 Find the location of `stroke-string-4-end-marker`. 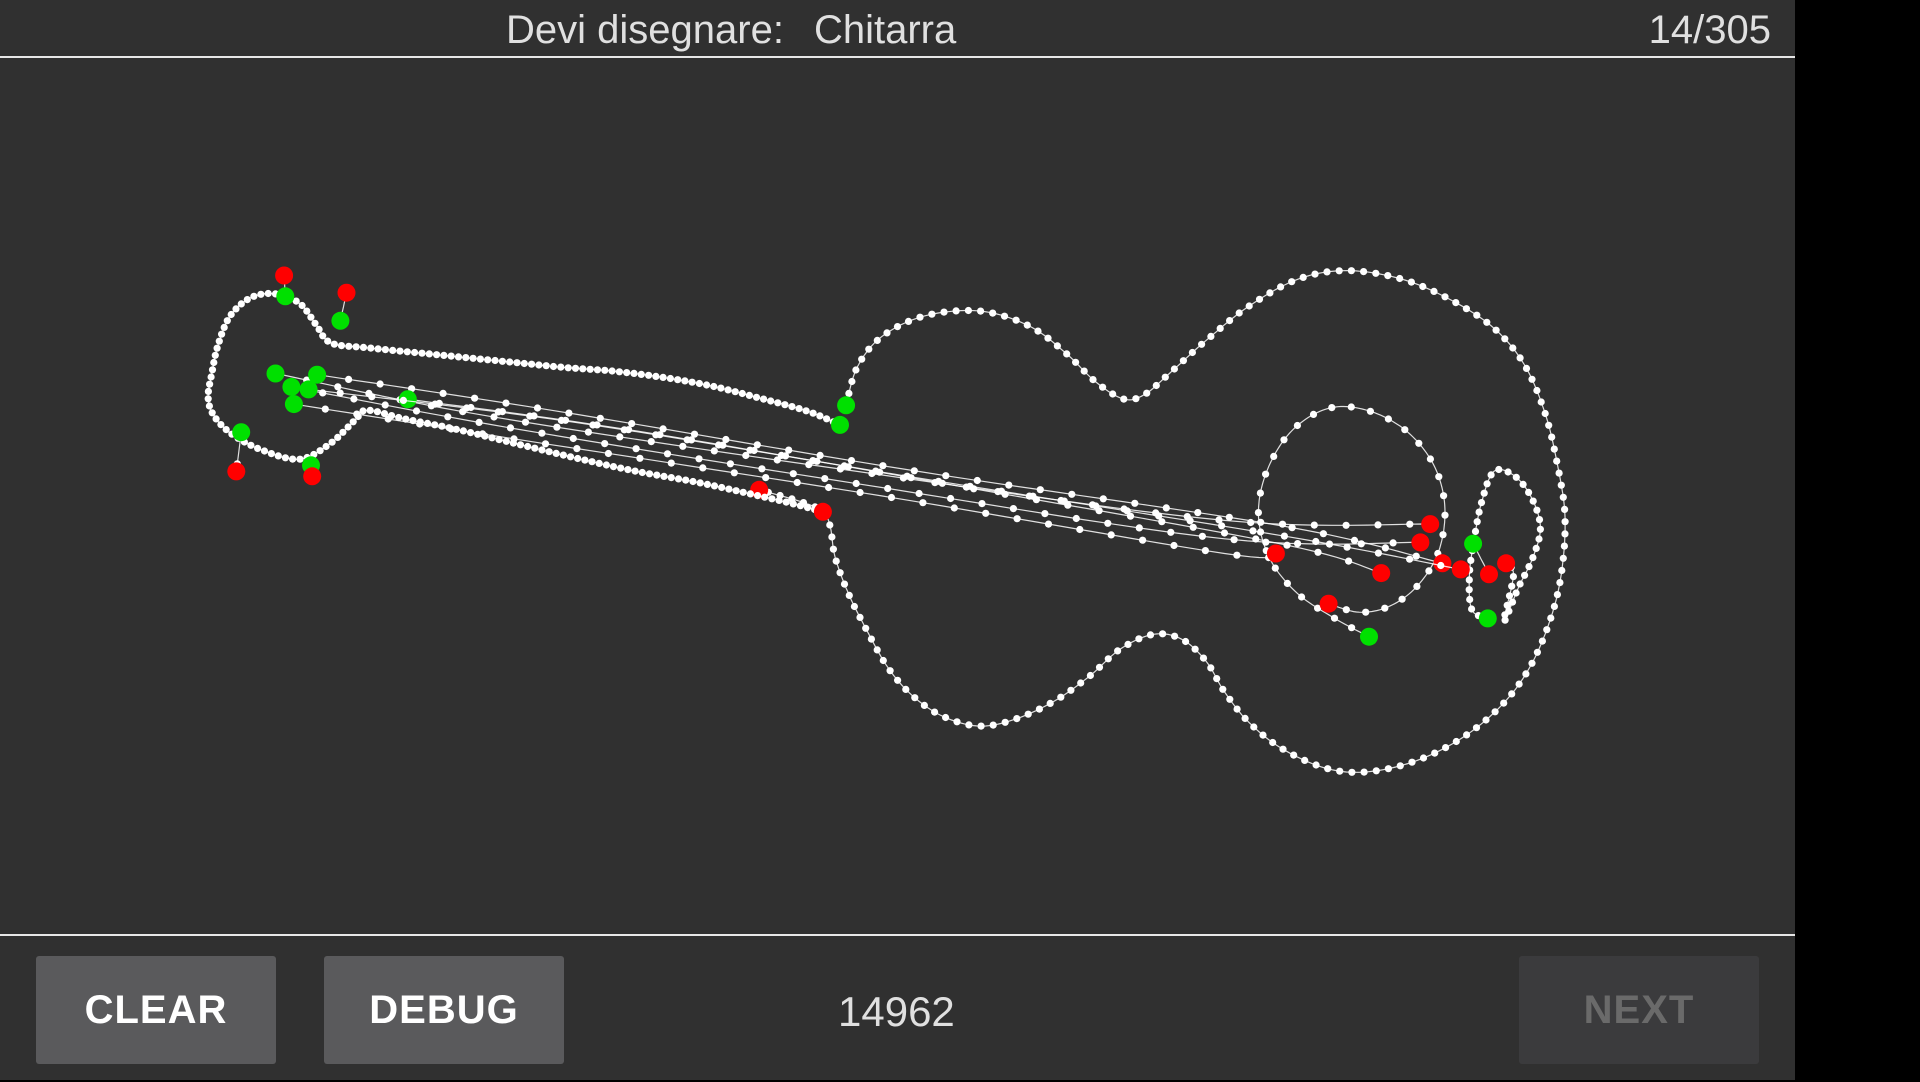

stroke-string-4-end-marker is located at coordinates (1275, 553).